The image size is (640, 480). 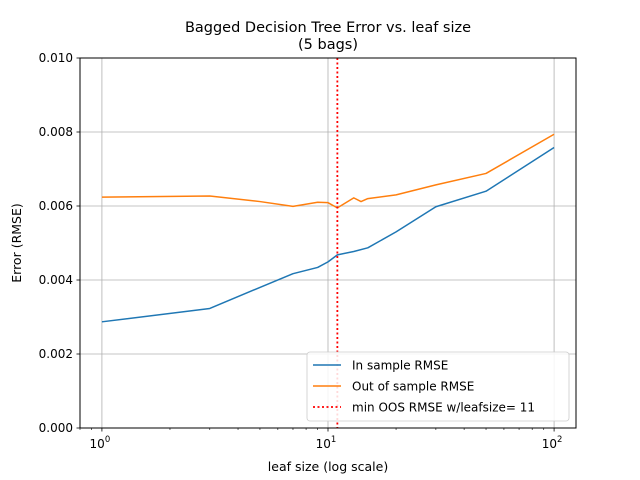 What do you see at coordinates (56, 280) in the screenshot?
I see `y-tick-label: 0.004` at bounding box center [56, 280].